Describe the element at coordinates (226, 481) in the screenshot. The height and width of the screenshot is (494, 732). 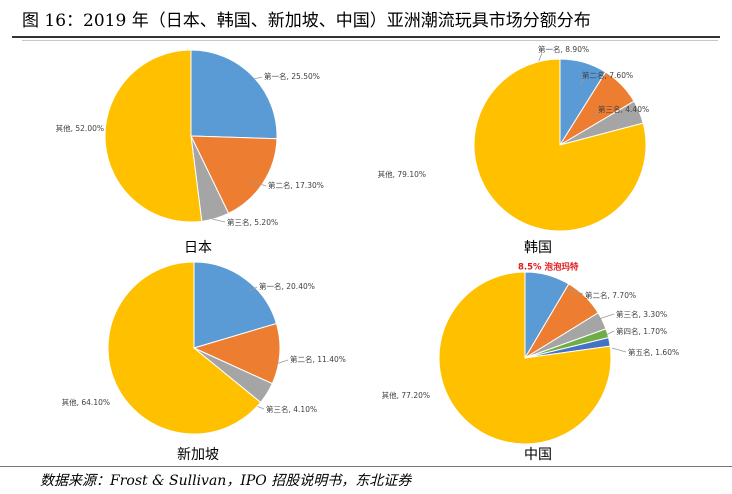
I see `source-note: 数据来源：Frost & Sullivan，IPO 招股说明书，东北证券` at that location.